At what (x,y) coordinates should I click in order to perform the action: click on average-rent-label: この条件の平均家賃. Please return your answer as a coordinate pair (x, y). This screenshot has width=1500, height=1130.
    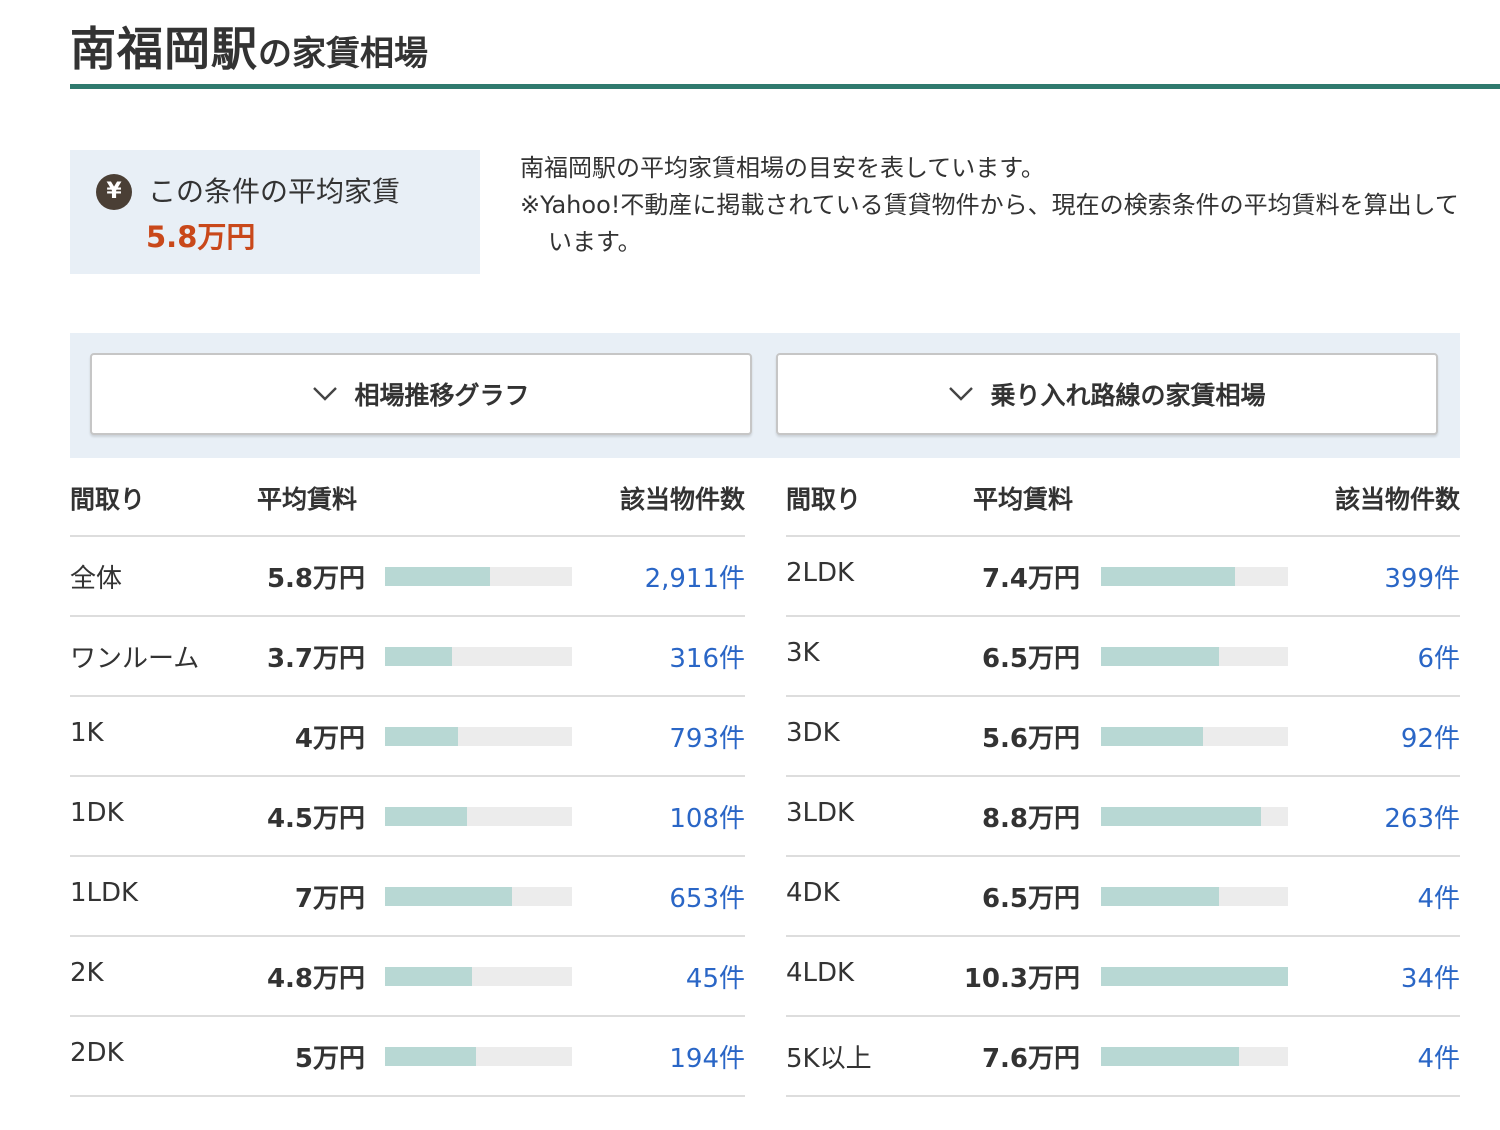
    Looking at the image, I should click on (274, 191).